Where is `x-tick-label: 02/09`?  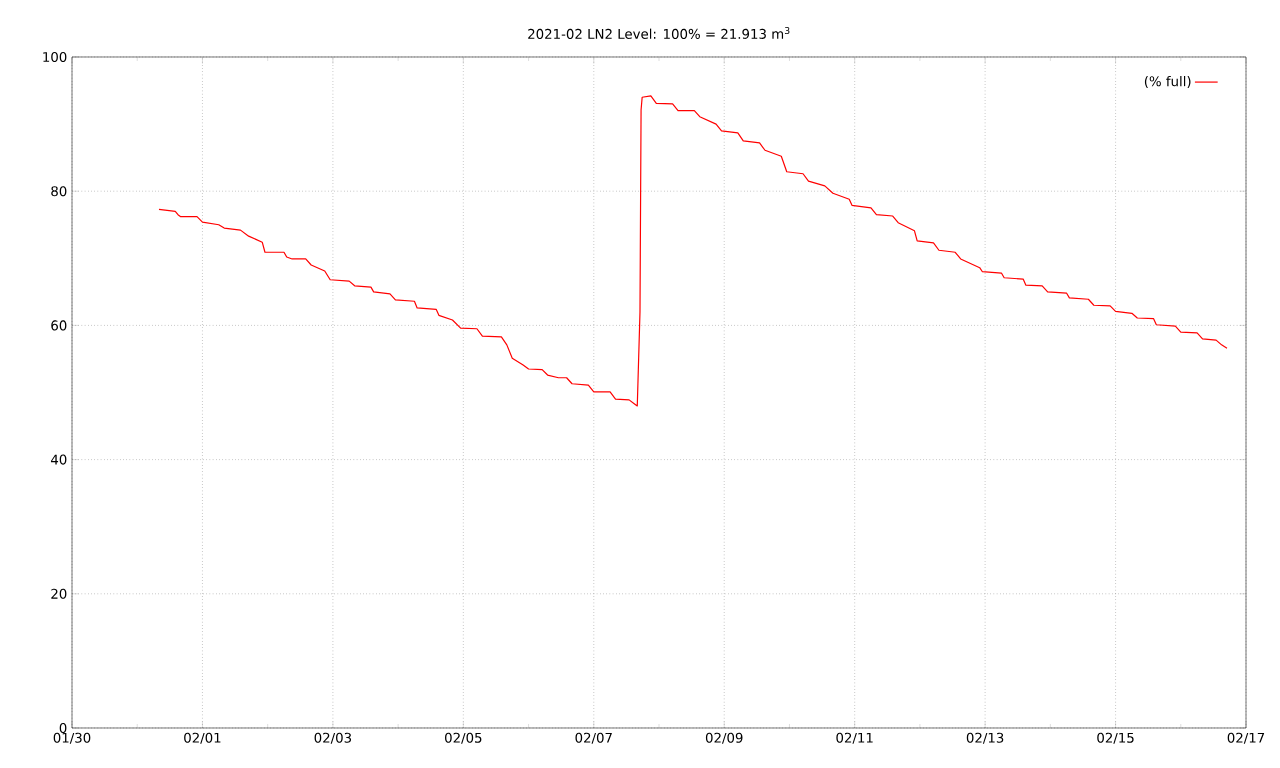 x-tick-label: 02/09 is located at coordinates (724, 738).